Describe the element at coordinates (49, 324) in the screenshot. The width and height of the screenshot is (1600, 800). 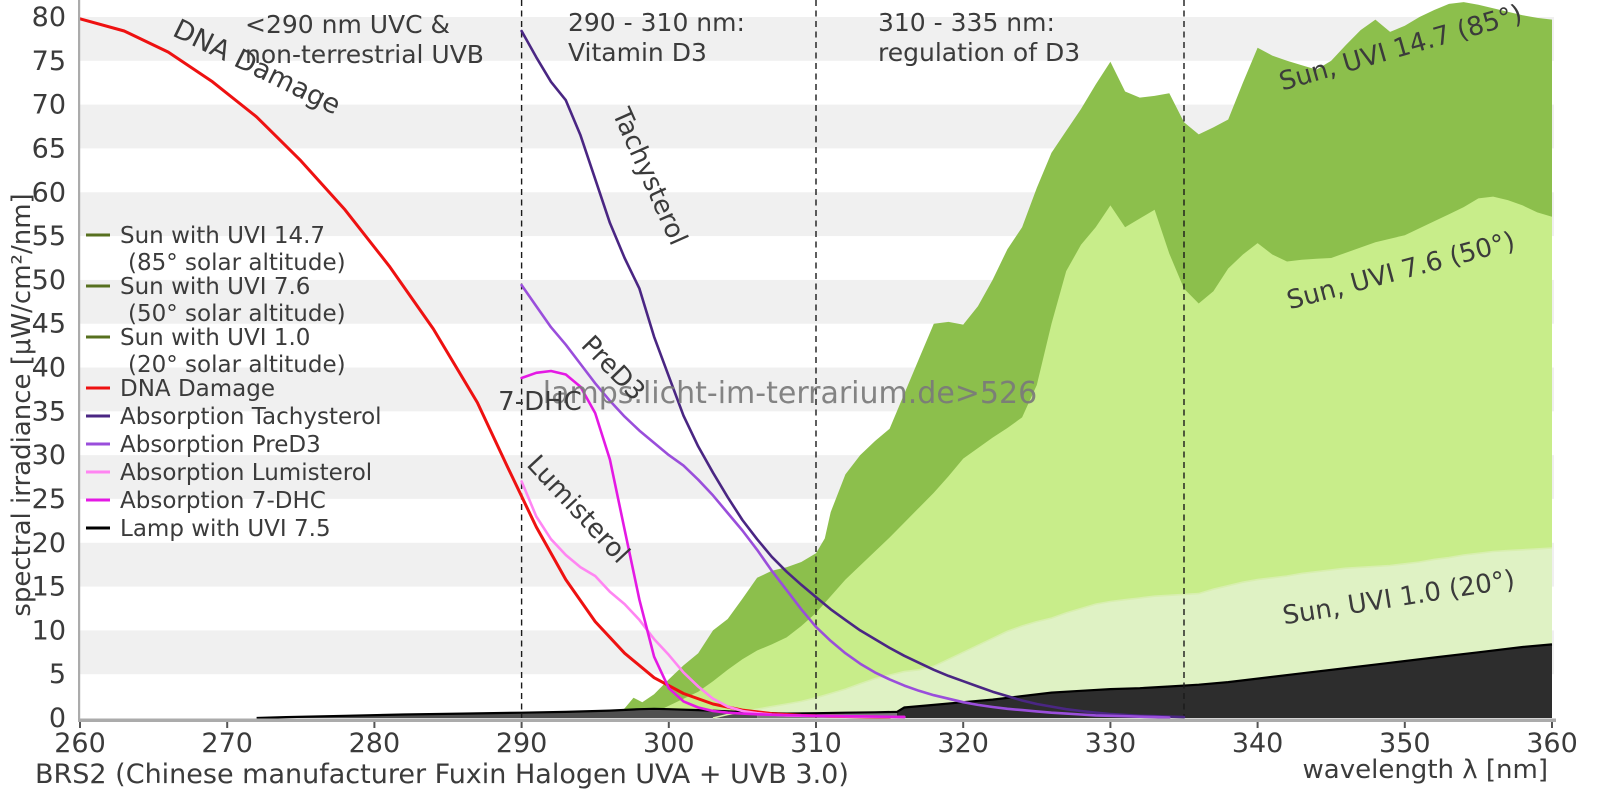
I see `y-tick-label: 45` at that location.